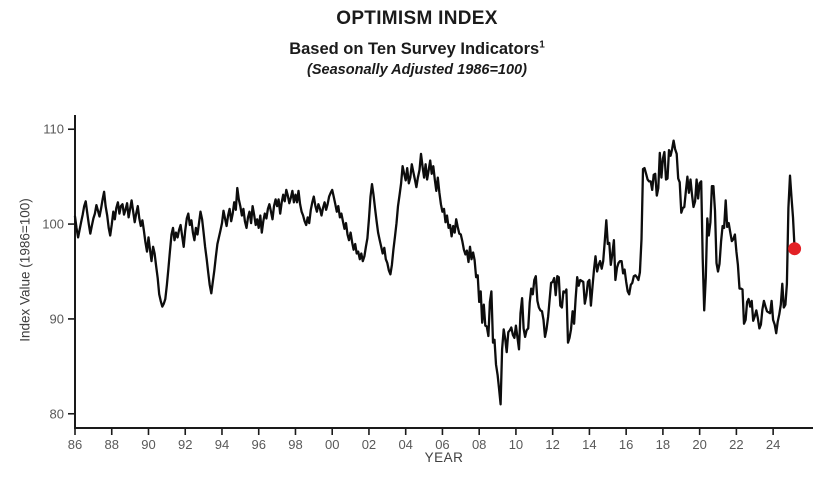 This screenshot has height=480, width=834. What do you see at coordinates (148, 444) in the screenshot?
I see `x-tick-label: 90` at bounding box center [148, 444].